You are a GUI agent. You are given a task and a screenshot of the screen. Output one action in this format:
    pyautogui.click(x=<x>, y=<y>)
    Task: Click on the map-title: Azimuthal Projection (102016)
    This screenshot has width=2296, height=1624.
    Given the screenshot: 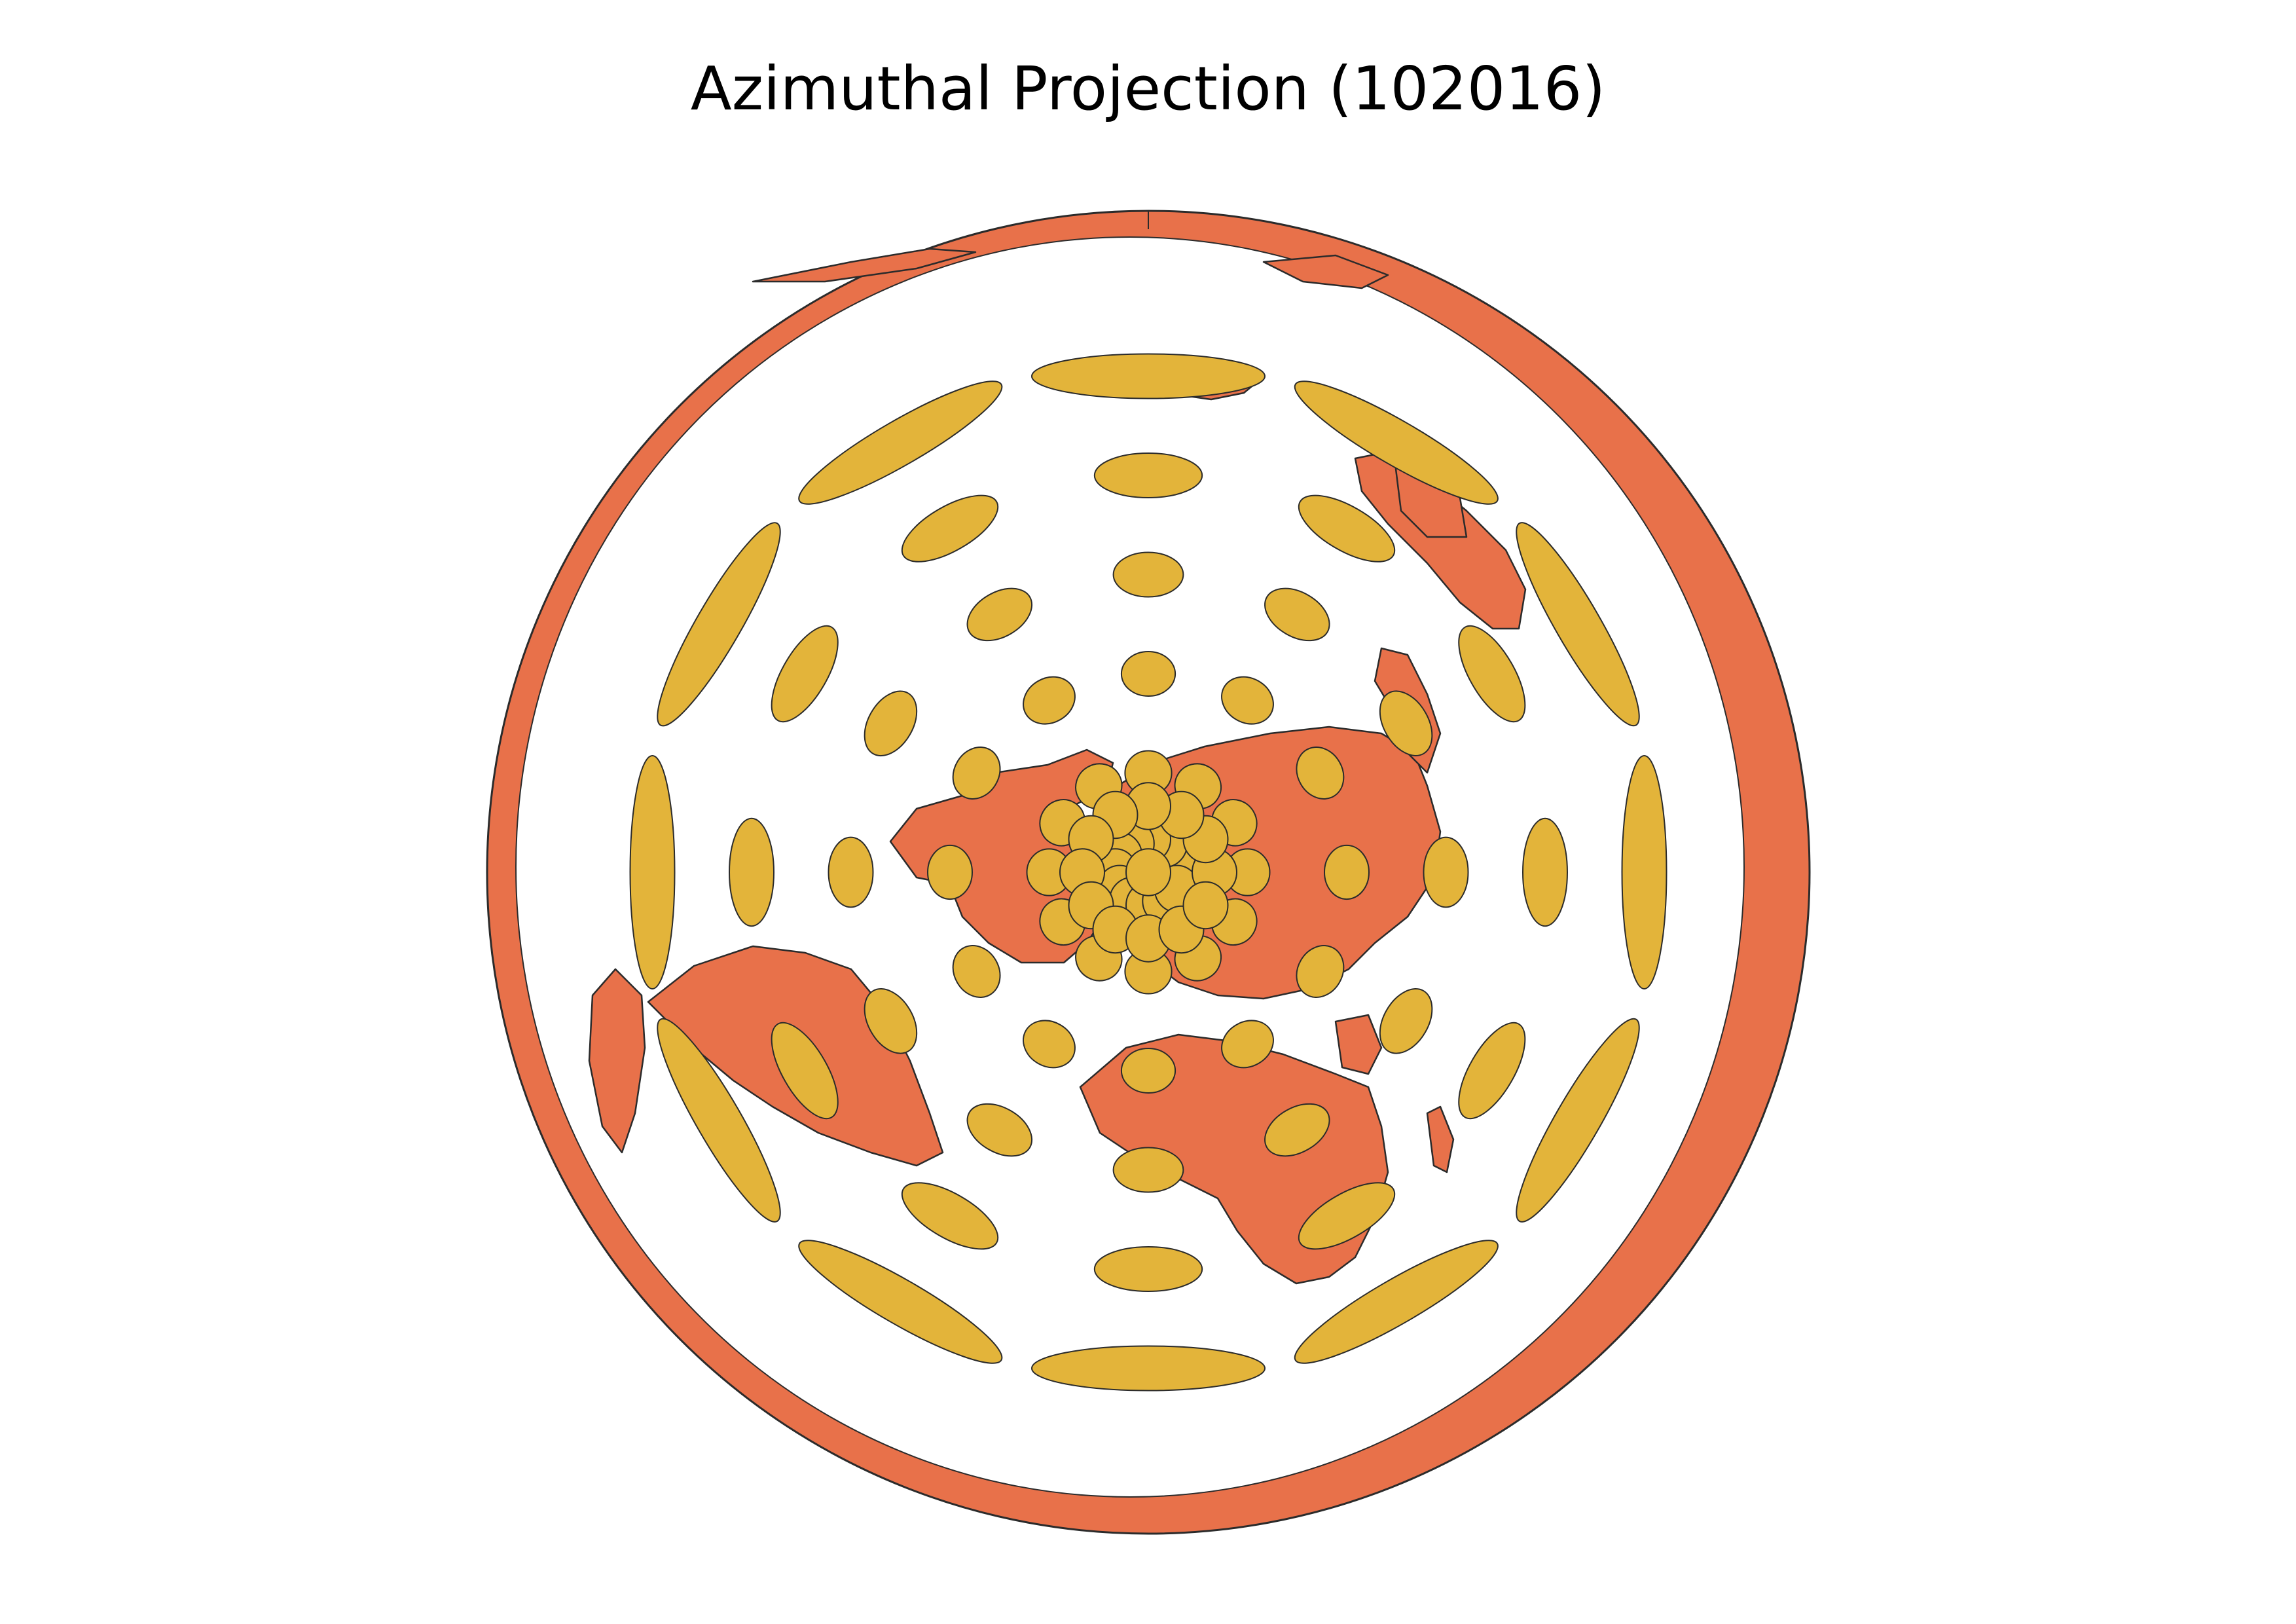 What is the action you would take?
    pyautogui.click(x=1148, y=89)
    